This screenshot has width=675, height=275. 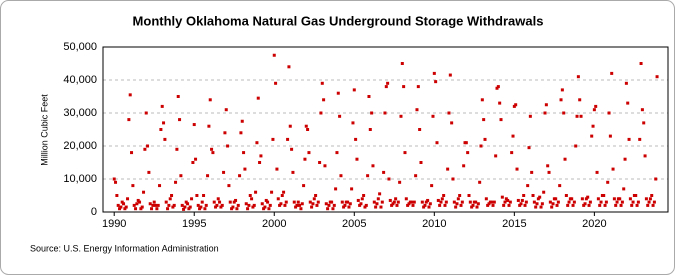 I want to click on y-tick-label: 40,000, so click(x=80, y=80).